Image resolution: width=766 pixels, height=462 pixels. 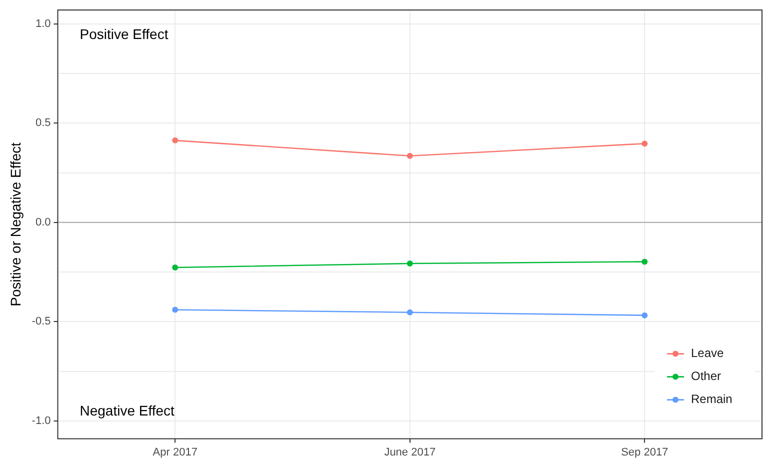 I want to click on y-tick-label: 0.5, so click(x=43, y=123).